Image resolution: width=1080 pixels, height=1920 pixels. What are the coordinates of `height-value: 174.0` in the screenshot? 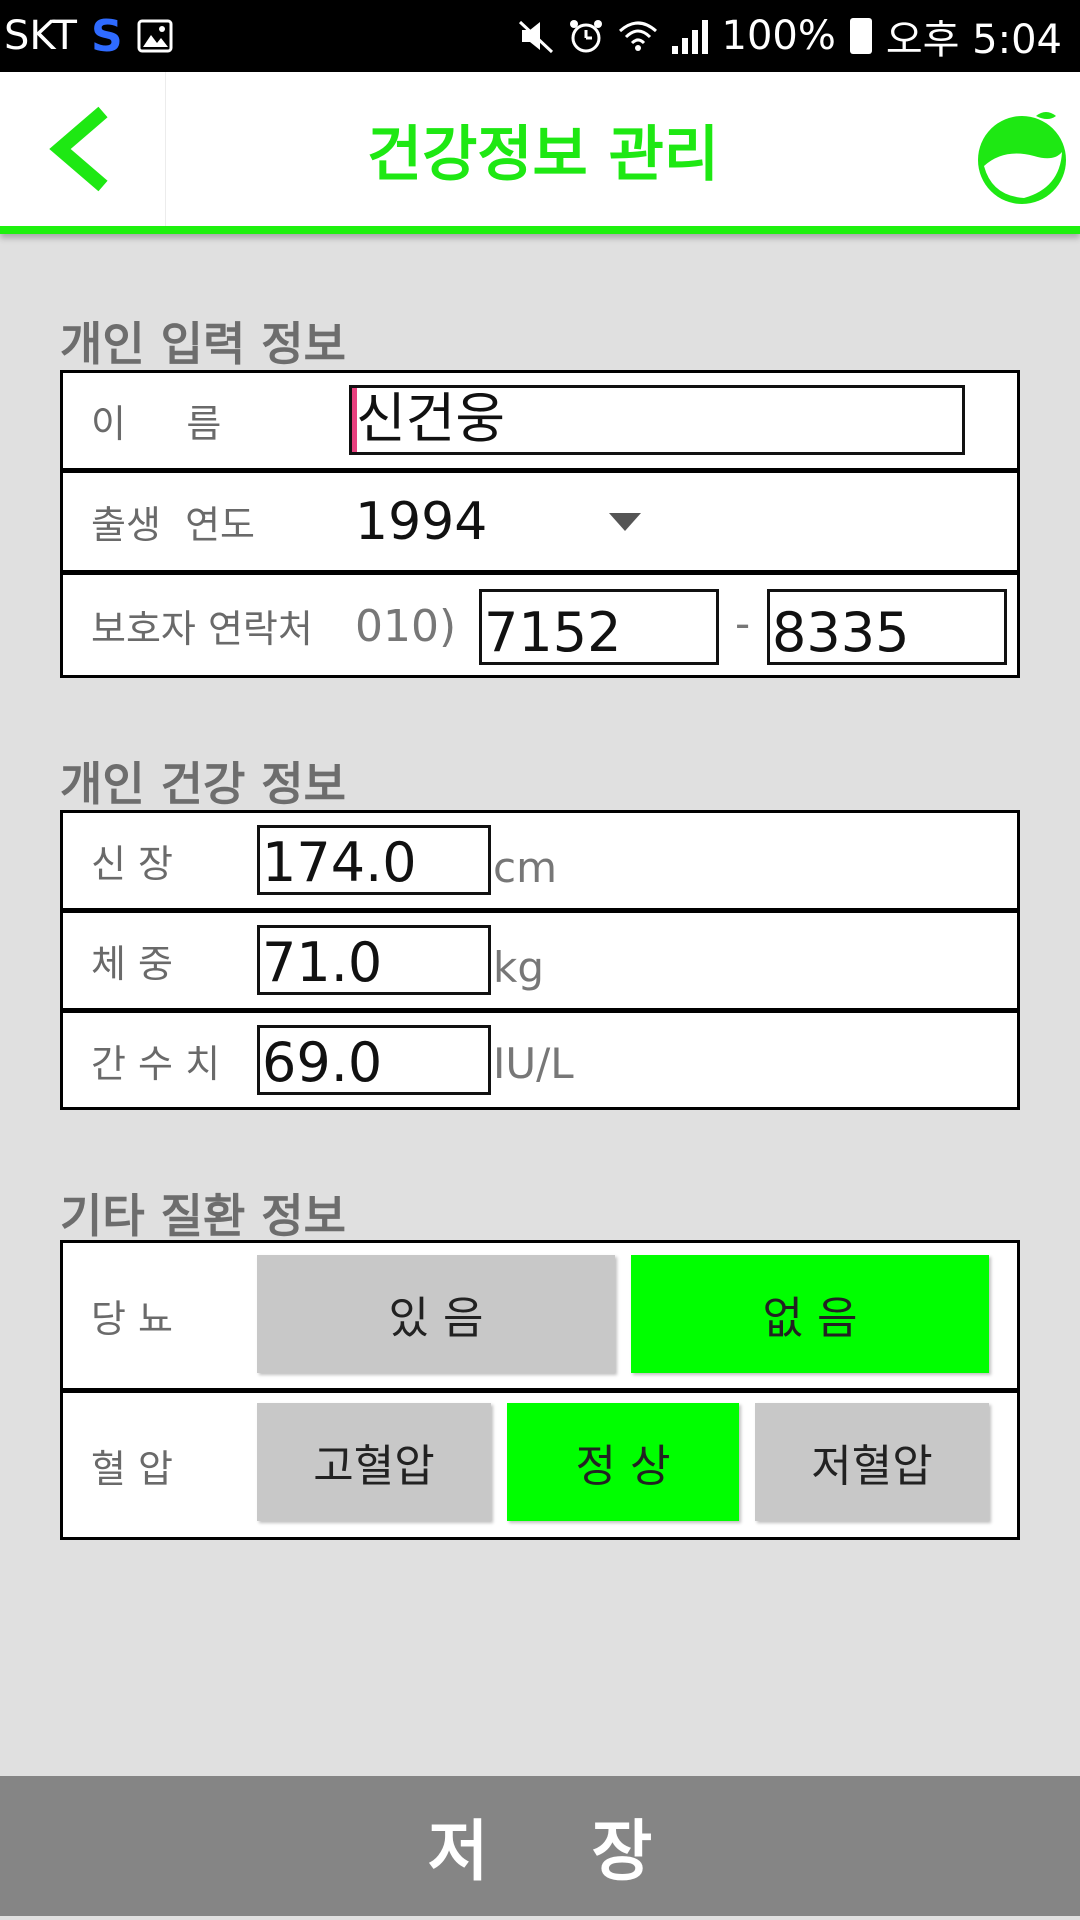 It's located at (339, 862).